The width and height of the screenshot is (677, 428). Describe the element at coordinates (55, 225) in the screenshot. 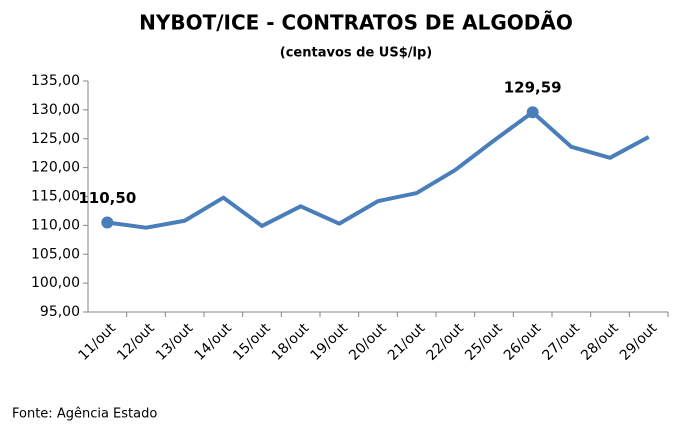

I see `y-tick-label: 110,00` at that location.